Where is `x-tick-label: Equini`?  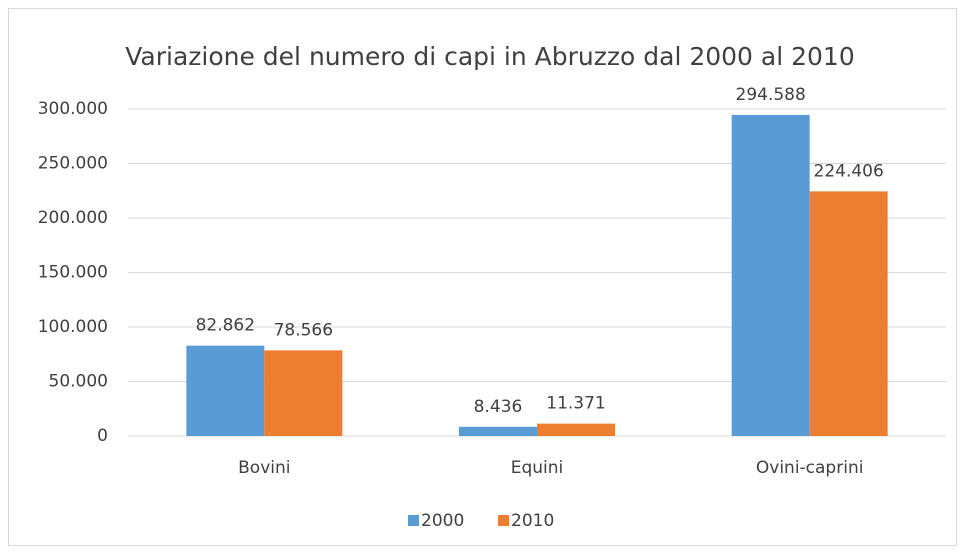 x-tick-label: Equini is located at coordinates (537, 468).